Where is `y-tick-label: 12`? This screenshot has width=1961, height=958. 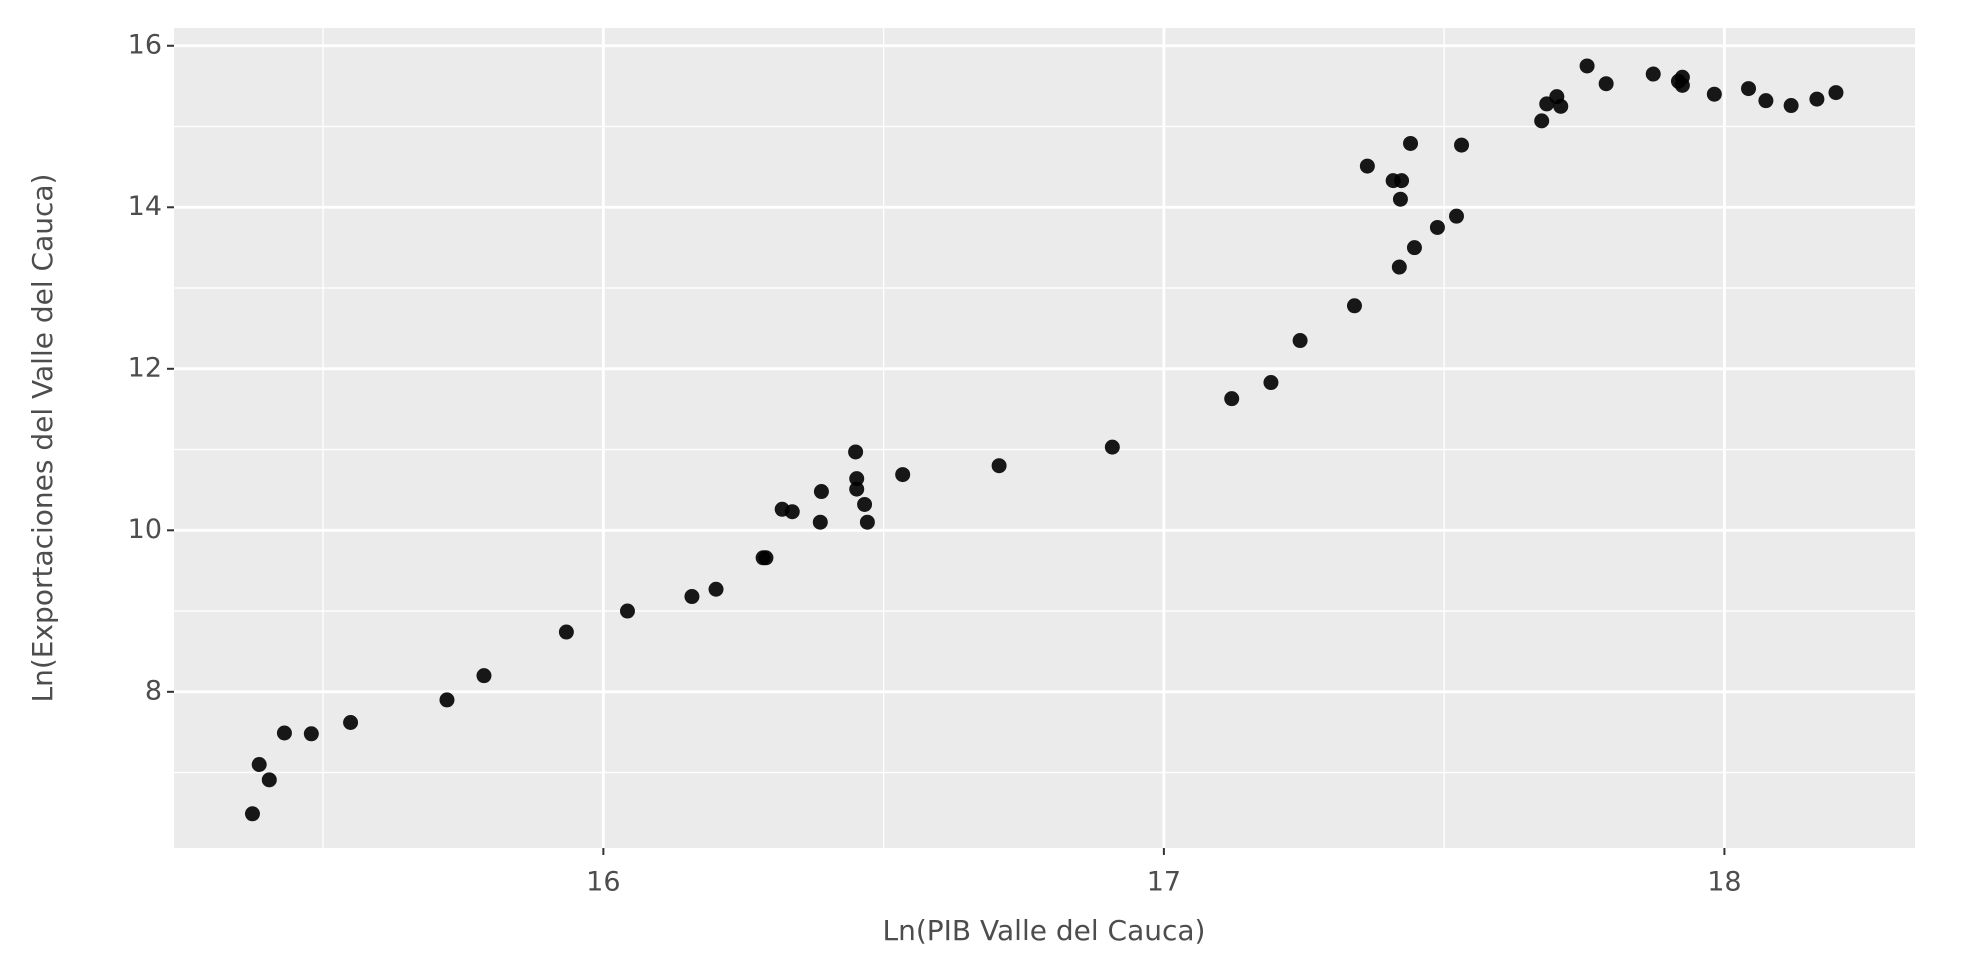 y-tick-label: 12 is located at coordinates (145, 367).